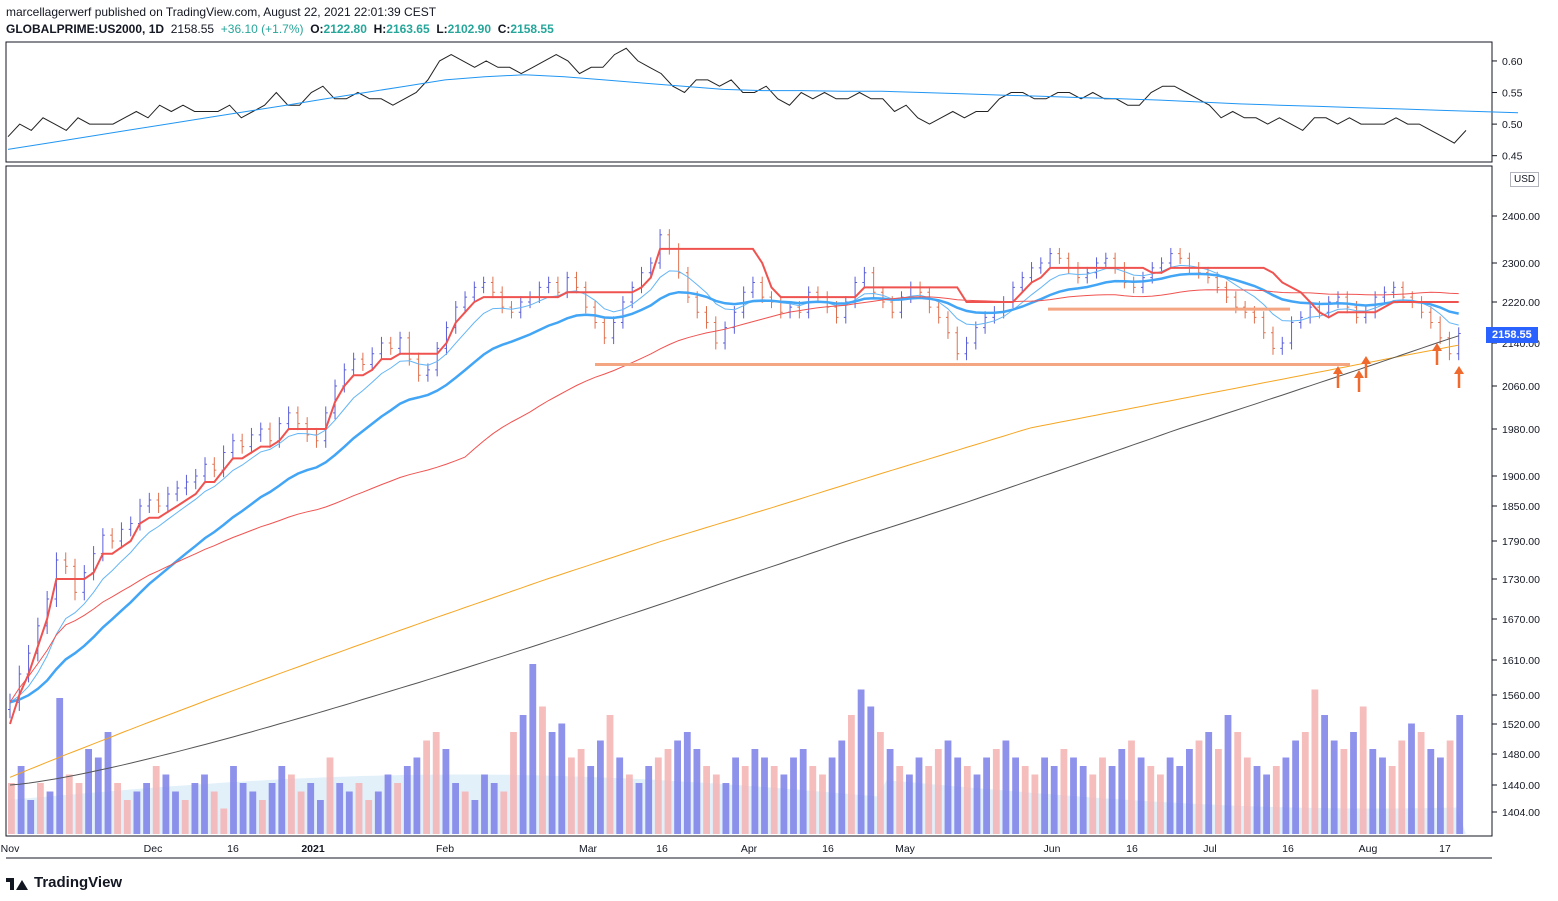 The height and width of the screenshot is (901, 1558). I want to click on price-tick-label: 1440.00, so click(1521, 786).